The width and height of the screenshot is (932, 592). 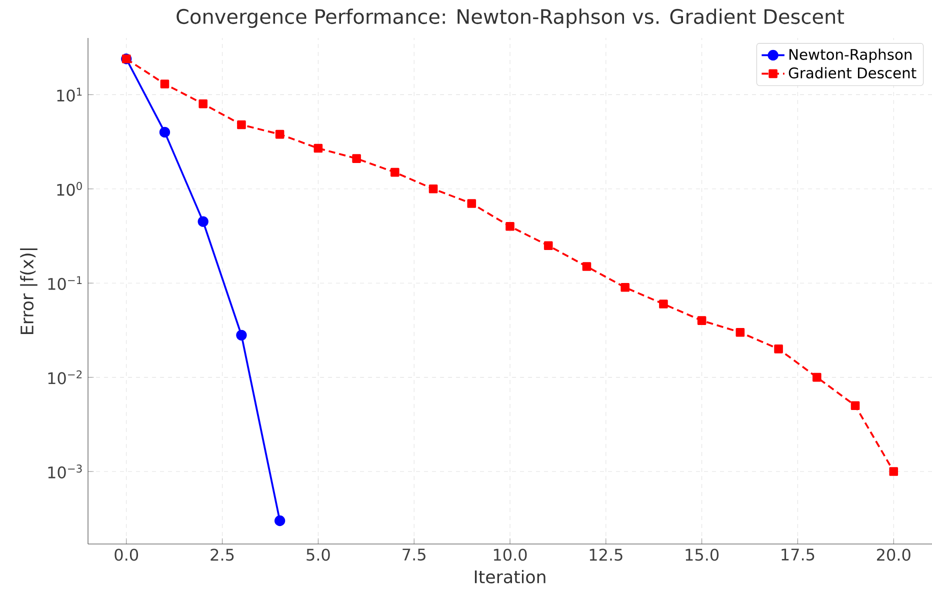 What do you see at coordinates (510, 18) in the screenshot?
I see `chart-title: Convergence Performance: Newton-Raphson vs. Gradient Descent` at bounding box center [510, 18].